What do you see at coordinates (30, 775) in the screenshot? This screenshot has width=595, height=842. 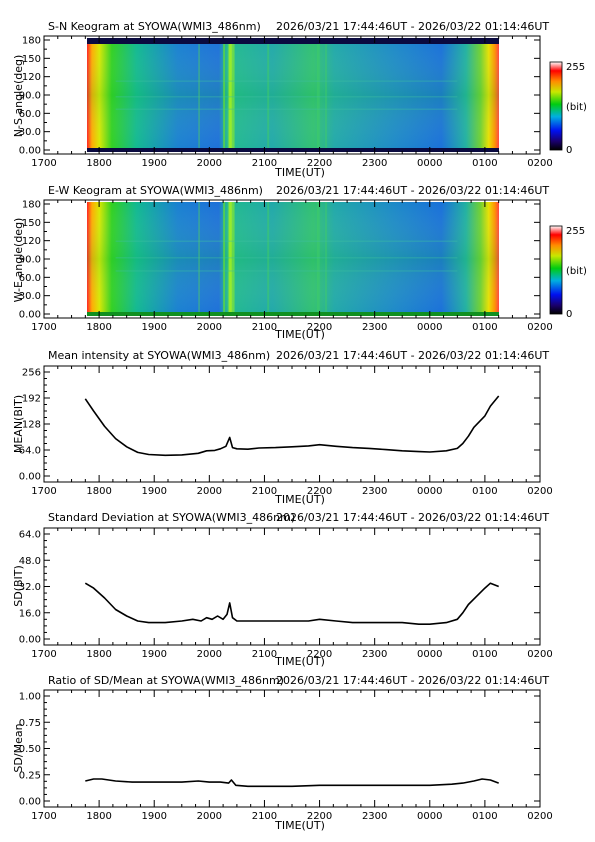 I see `y-tick-label: 0.25` at bounding box center [30, 775].